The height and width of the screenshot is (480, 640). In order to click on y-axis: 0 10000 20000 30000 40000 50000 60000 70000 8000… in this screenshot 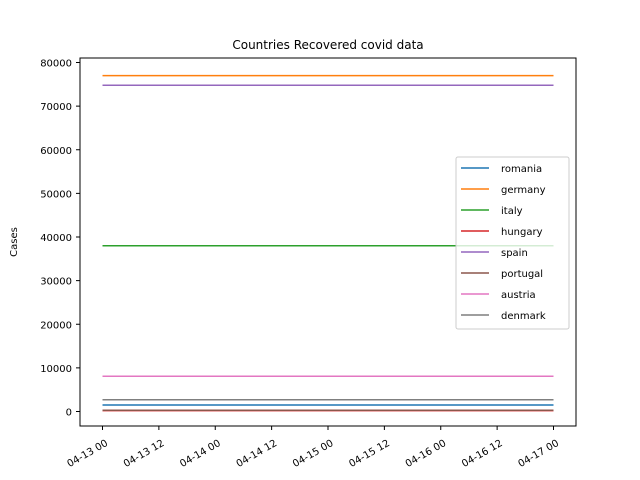, I will do `click(60, 239)`.